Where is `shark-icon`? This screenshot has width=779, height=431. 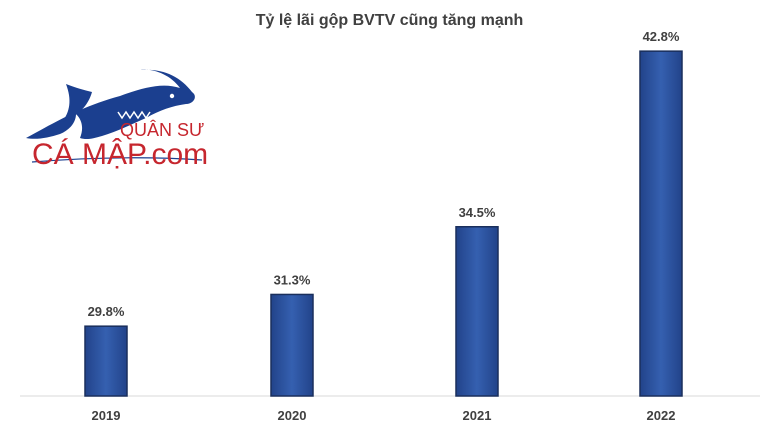 shark-icon is located at coordinates (114, 116).